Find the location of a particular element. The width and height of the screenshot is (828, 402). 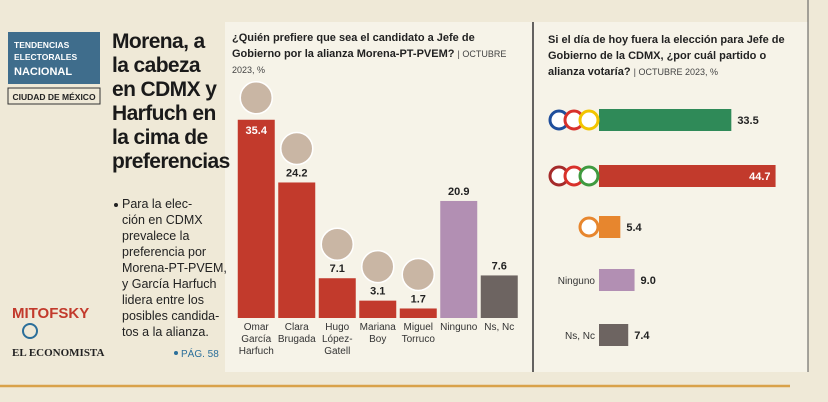

page-ref: PÁG. 58 is located at coordinates (200, 353).